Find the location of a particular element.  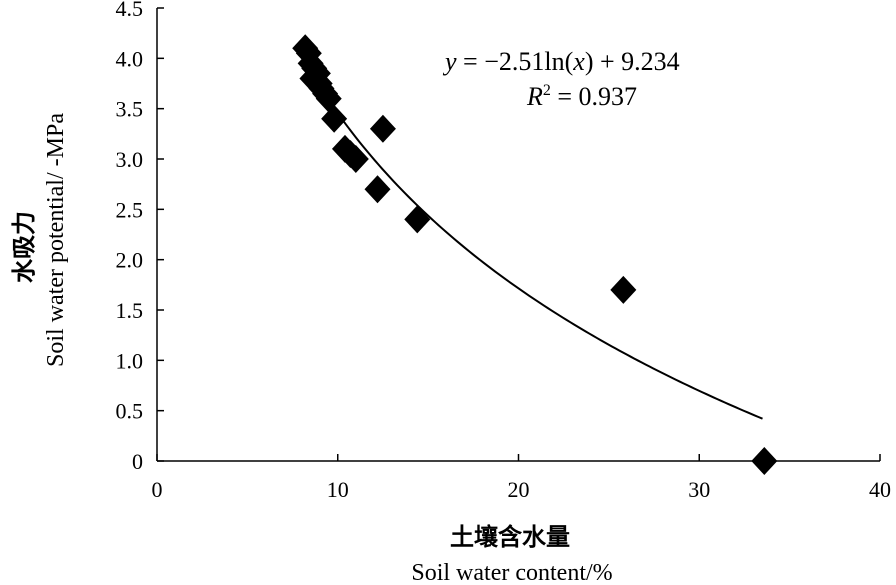

trendline-equation: y = −2.51ln(x) + 9.234 is located at coordinates (561, 61).